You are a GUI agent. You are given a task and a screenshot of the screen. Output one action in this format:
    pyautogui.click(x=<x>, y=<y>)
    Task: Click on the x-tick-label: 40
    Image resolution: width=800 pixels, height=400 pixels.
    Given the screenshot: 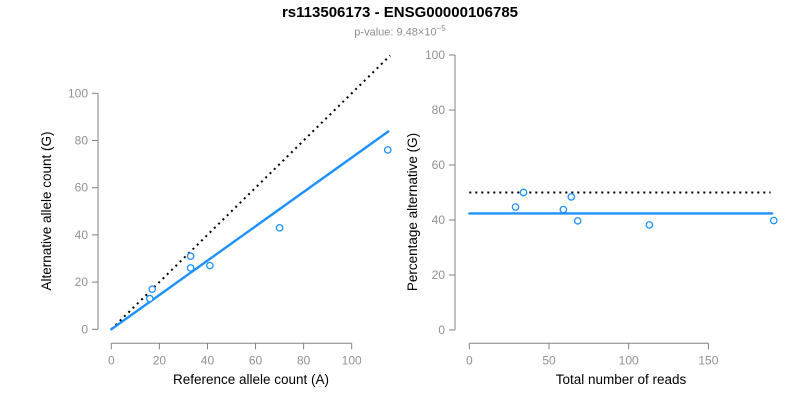 What is the action you would take?
    pyautogui.click(x=208, y=360)
    